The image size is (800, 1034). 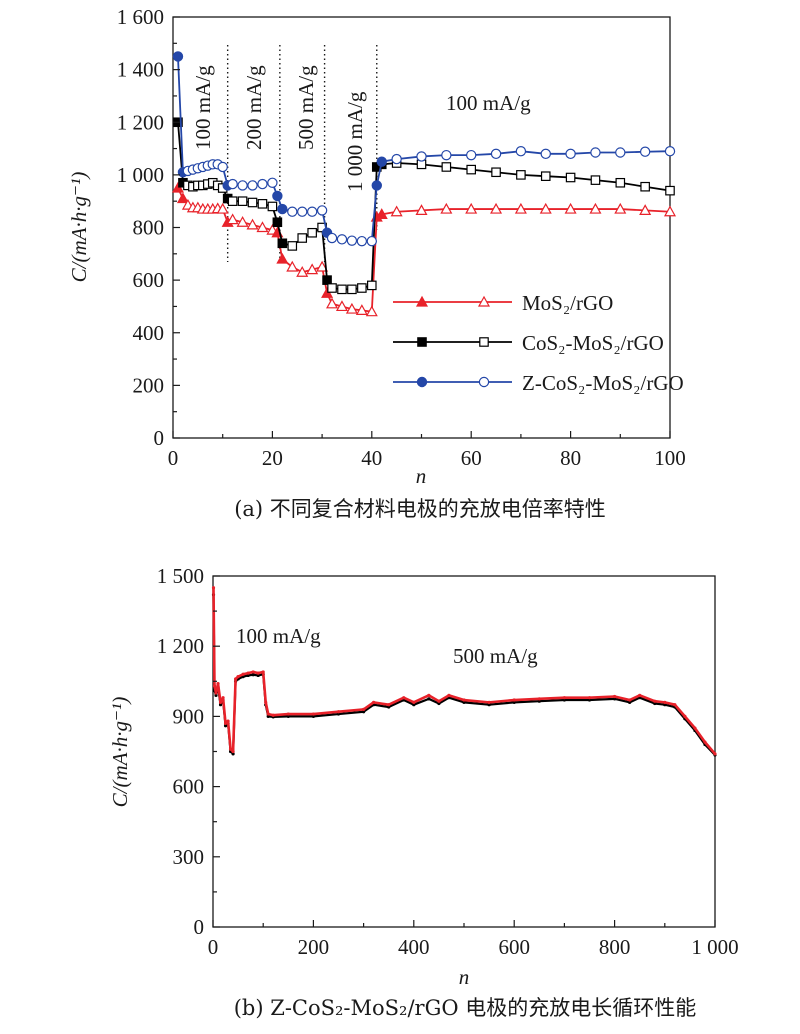 I want to click on chart-a-rate-label-100: 100 mA/g, so click(x=203, y=107).